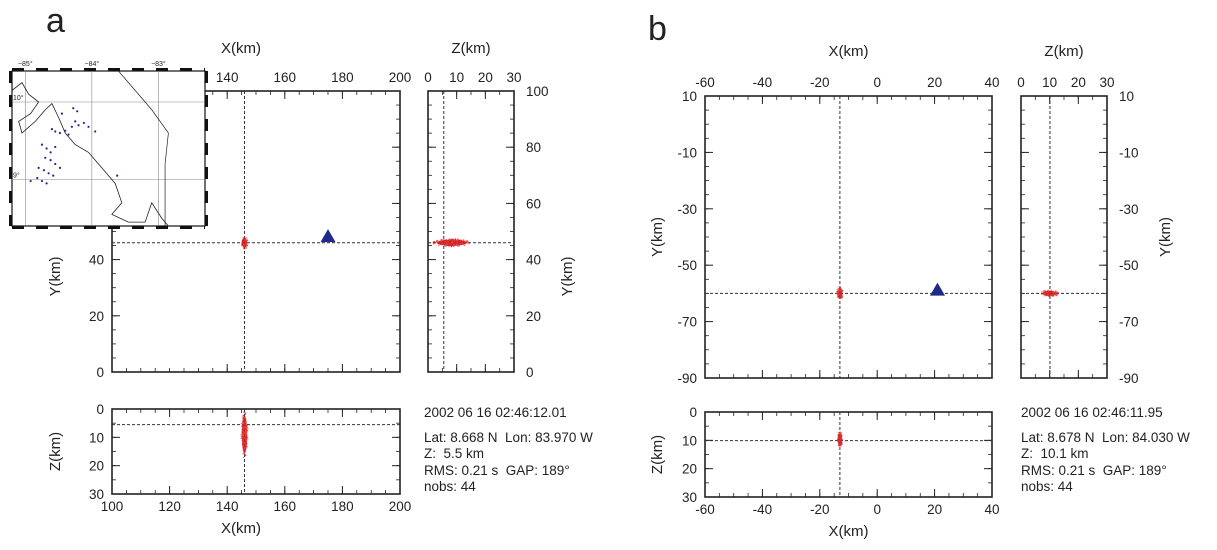 The height and width of the screenshot is (550, 1217). What do you see at coordinates (400, 506) in the screenshot?
I see `xz-xtick-label-a: 200` at bounding box center [400, 506].